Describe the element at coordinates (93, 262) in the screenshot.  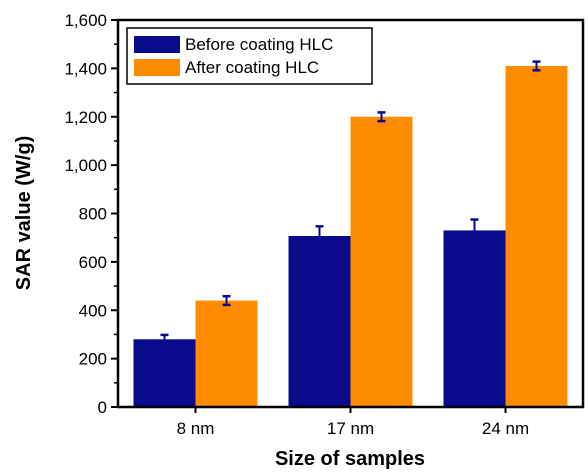
I see `y-tick-label: 600` at that location.